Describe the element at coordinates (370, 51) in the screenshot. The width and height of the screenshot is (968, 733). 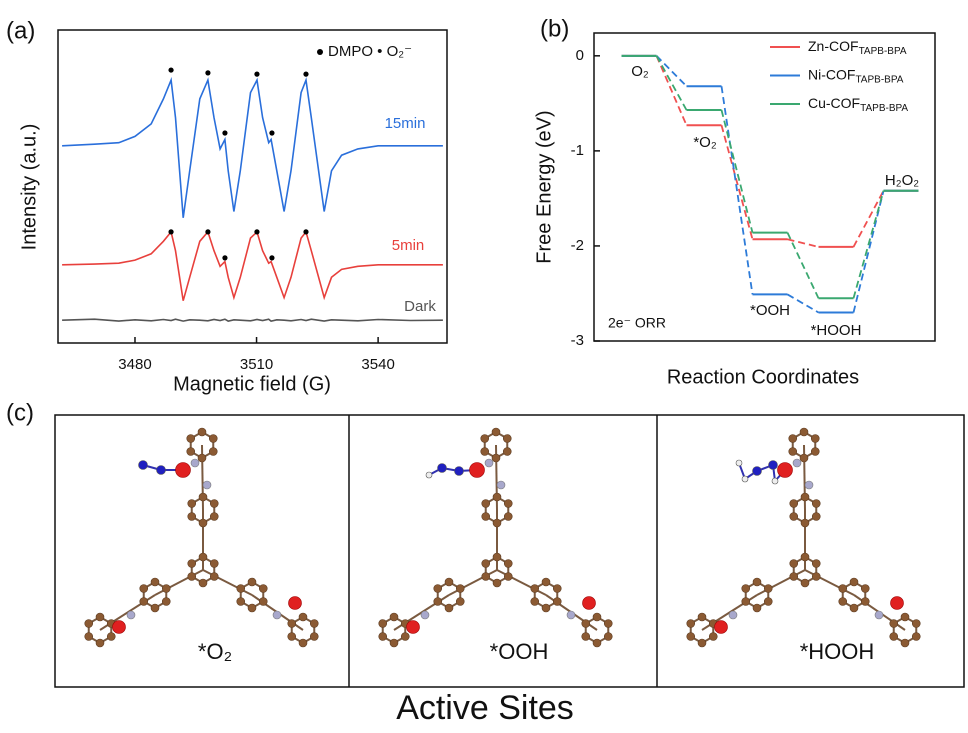
I see `legend-text: DMPO • O₂⁻` at that location.